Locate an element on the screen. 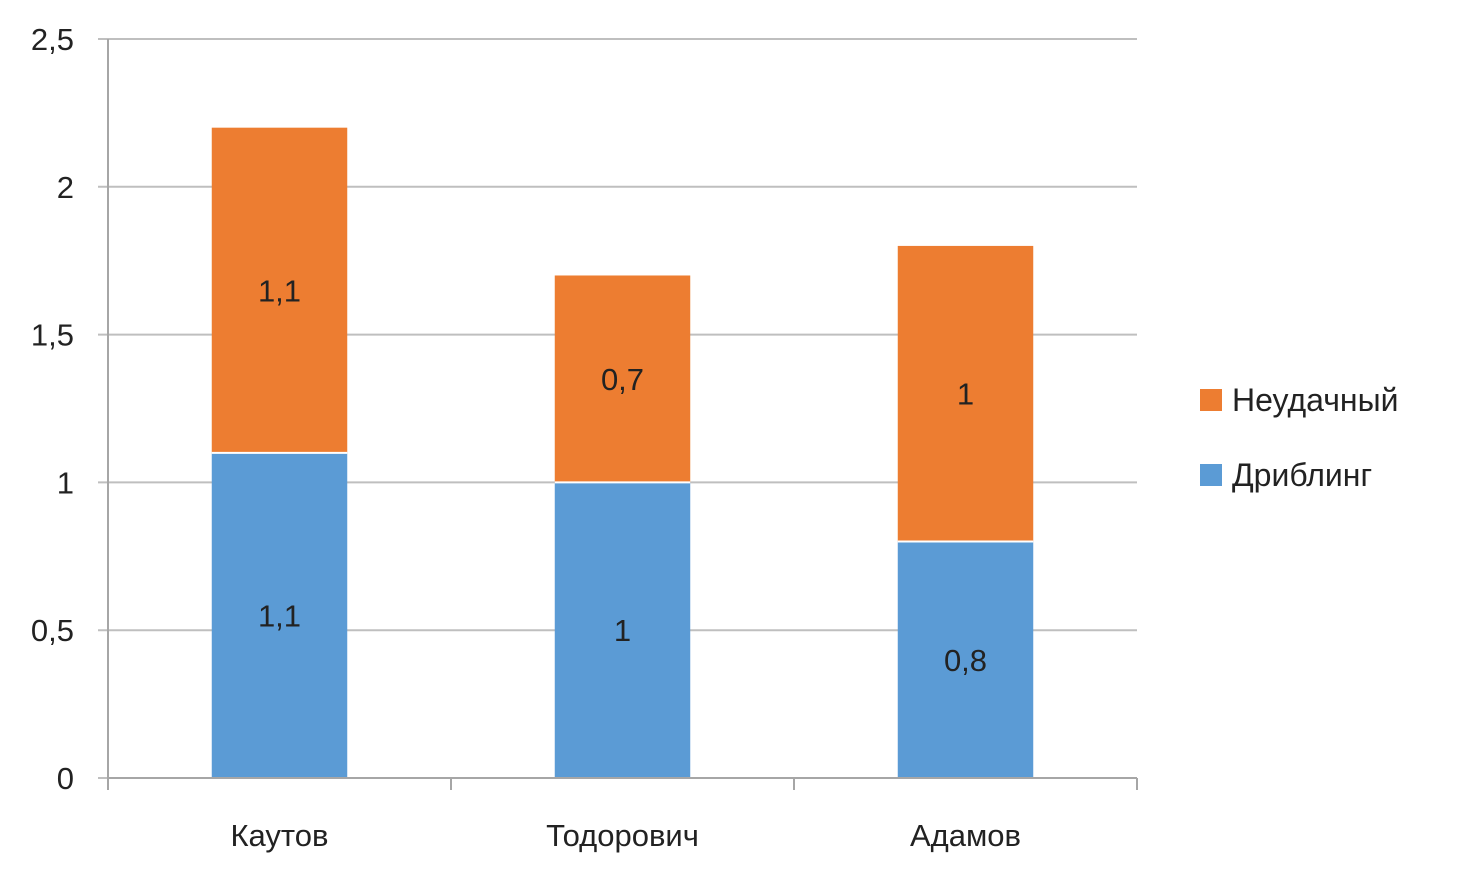 Image resolution: width=1460 pixels, height=874 pixels. x-category-label: Каутов is located at coordinates (279, 835).